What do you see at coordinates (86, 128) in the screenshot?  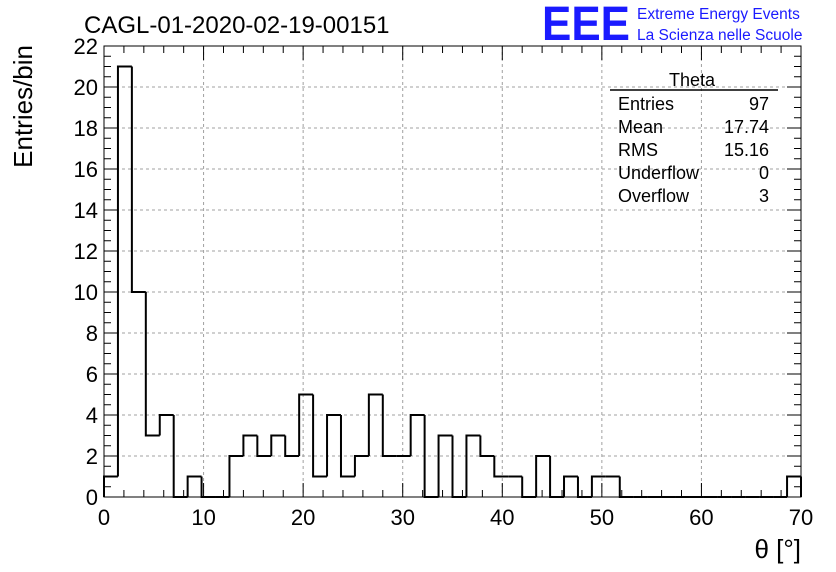 I see `y-tick-label: 18` at bounding box center [86, 128].